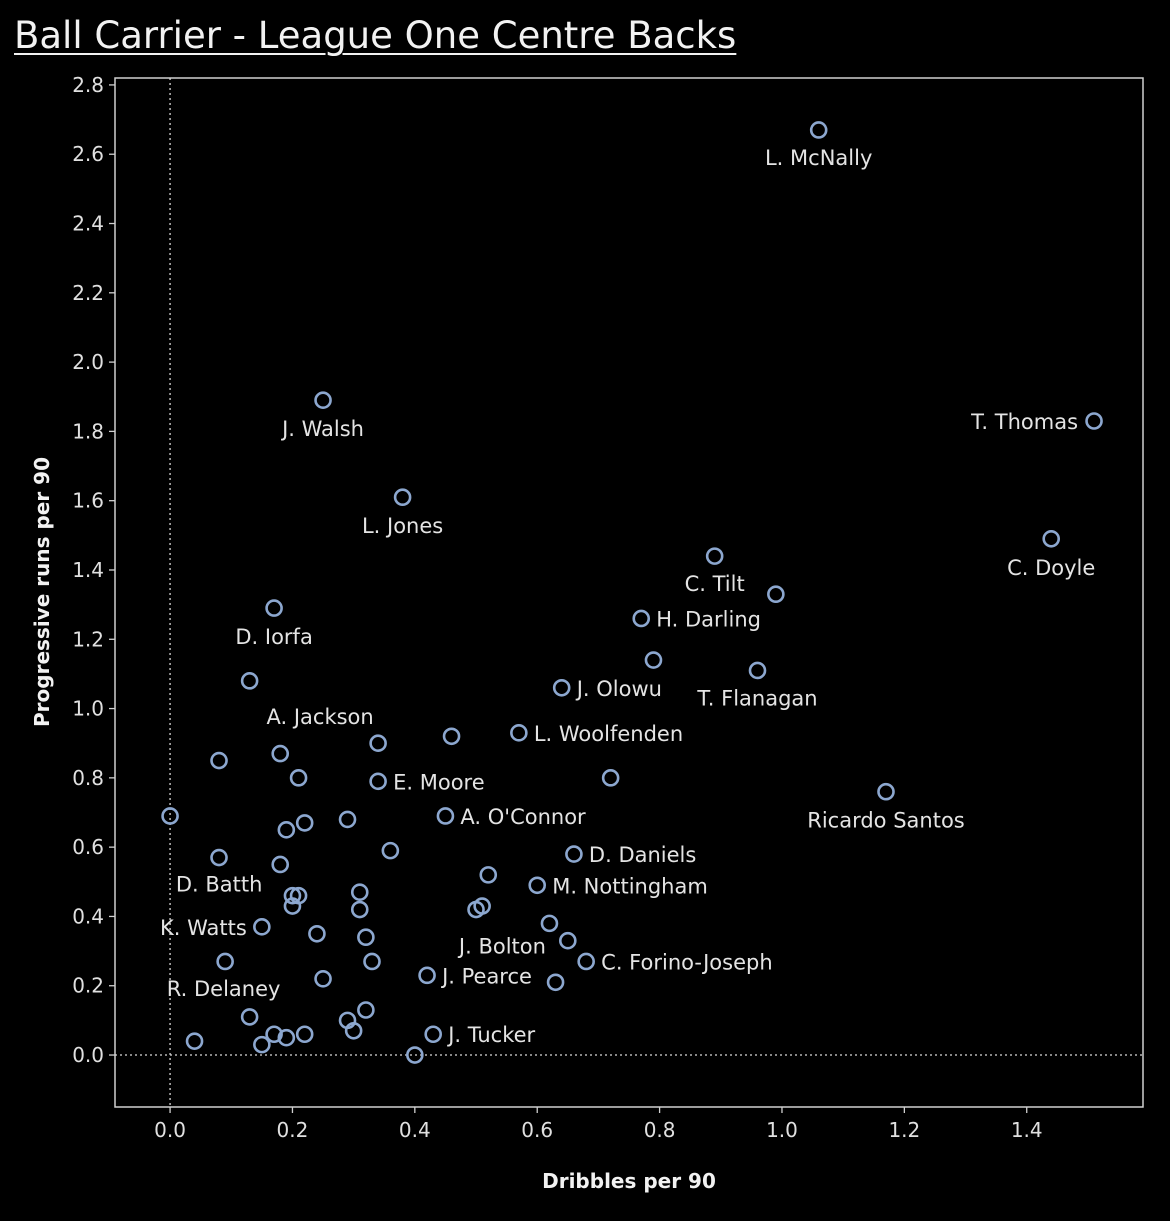 The width and height of the screenshot is (1170, 1221). What do you see at coordinates (1027, 1130) in the screenshot?
I see `x-tick-label: 1.4` at bounding box center [1027, 1130].